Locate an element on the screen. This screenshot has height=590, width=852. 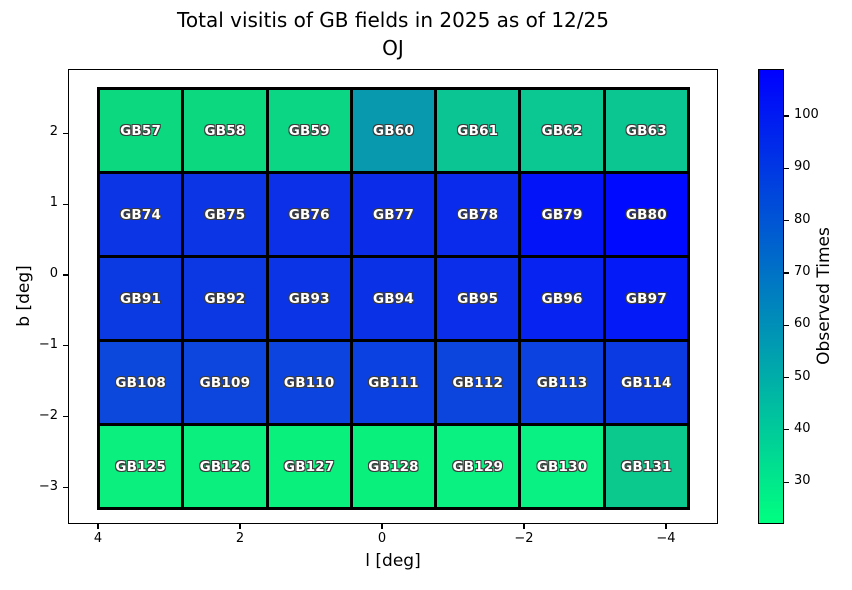
colorbar-tick-label: 90 is located at coordinates (802, 167).